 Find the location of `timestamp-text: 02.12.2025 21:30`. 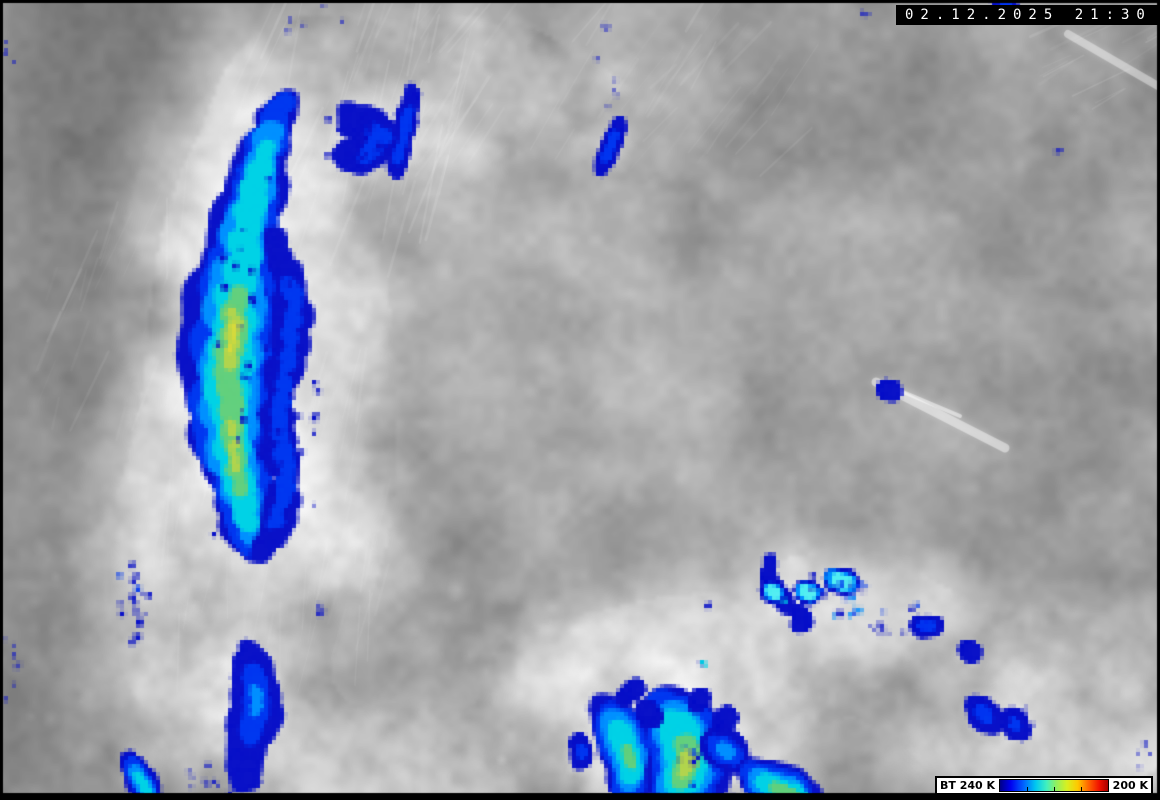

timestamp-text: 02.12.2025 21:30 is located at coordinates (1028, 15).